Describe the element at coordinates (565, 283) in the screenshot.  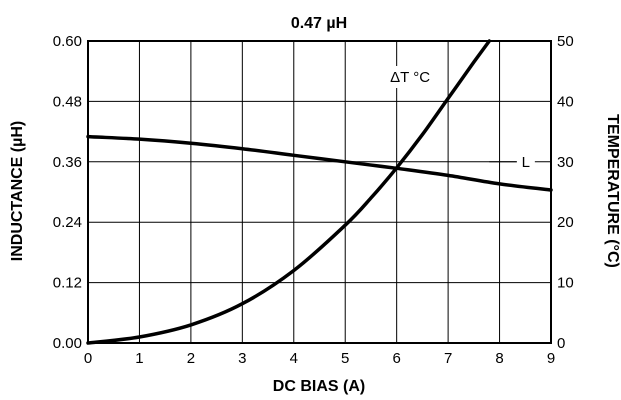
I see `y2-tick-label: 10` at that location.